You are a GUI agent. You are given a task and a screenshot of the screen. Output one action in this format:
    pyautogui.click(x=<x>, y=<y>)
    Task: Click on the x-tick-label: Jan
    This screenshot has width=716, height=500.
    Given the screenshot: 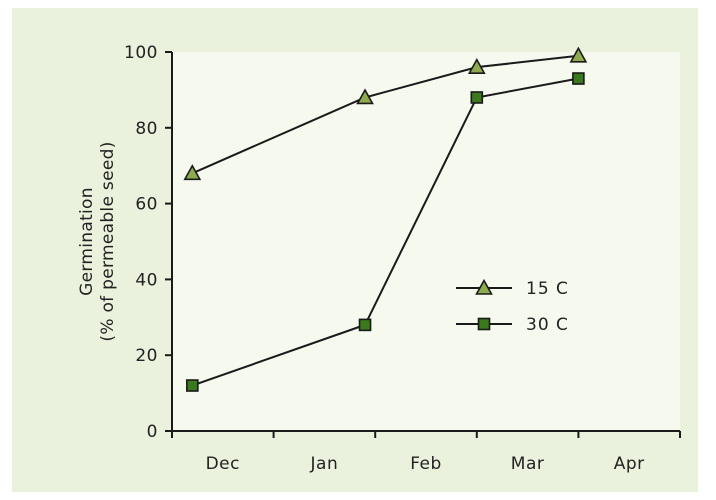 What is the action you would take?
    pyautogui.click(x=324, y=464)
    